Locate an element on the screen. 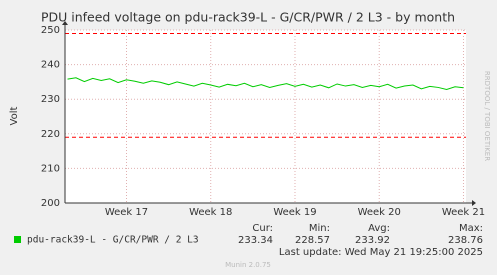 This screenshot has height=275, width=497. x-tick-label: Week 17 is located at coordinates (126, 212).